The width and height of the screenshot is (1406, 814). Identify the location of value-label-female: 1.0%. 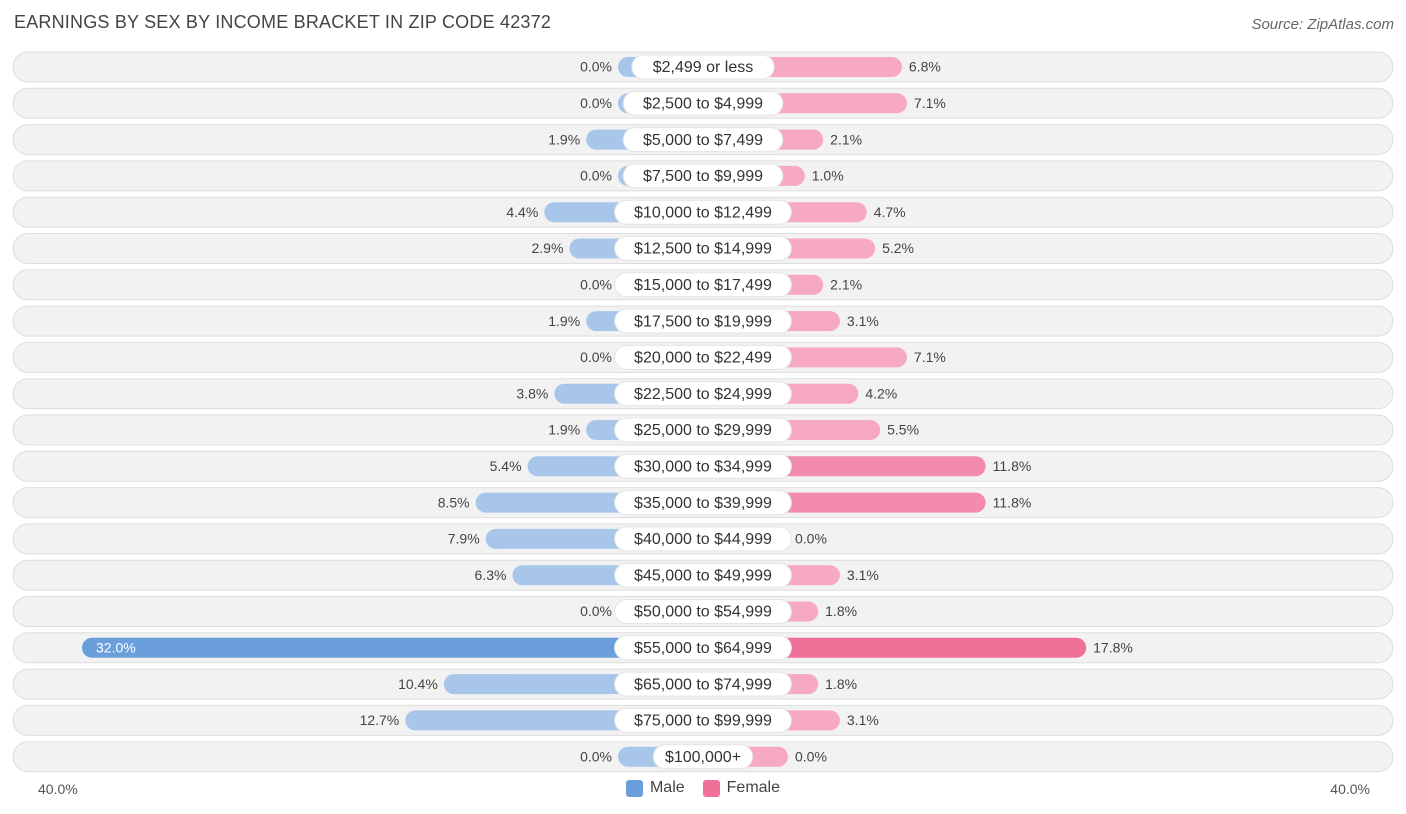
(828, 176).